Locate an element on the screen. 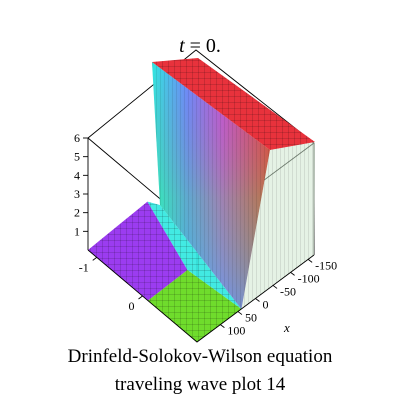 This screenshot has width=400, height=400. plateau-side-mesh is located at coordinates (278, 225).